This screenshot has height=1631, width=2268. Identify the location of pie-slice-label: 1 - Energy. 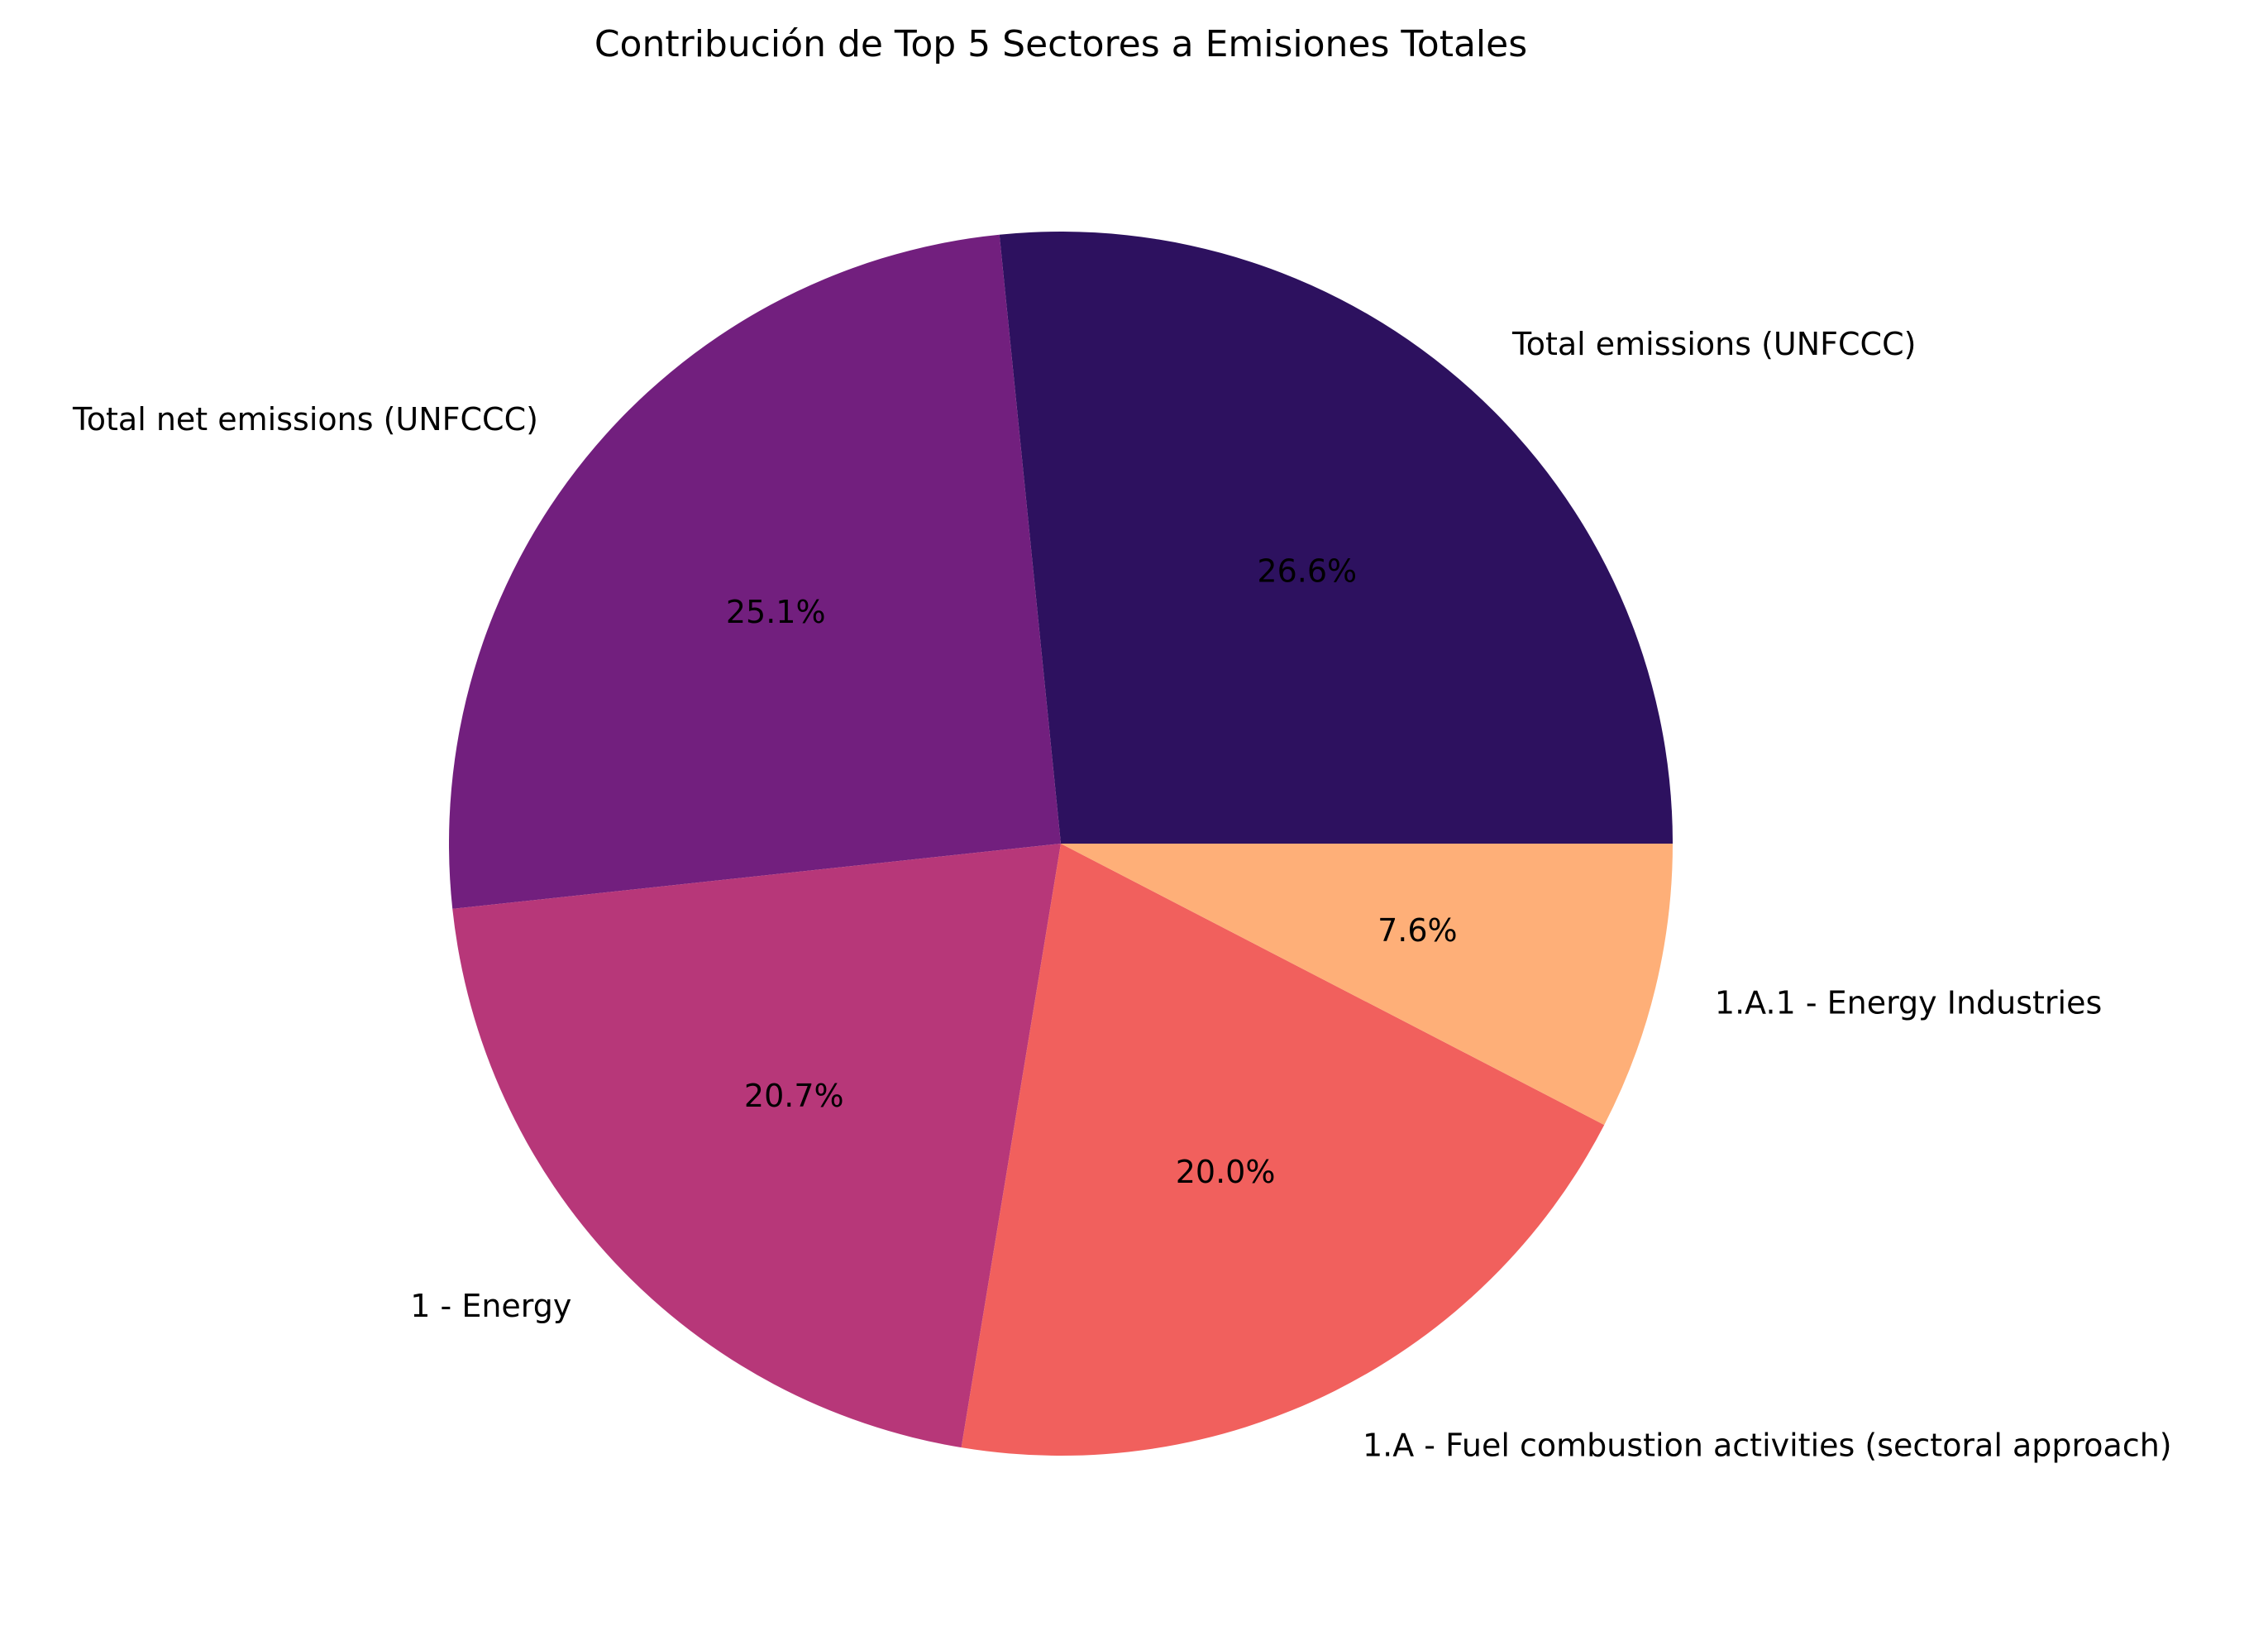
(490, 1306).